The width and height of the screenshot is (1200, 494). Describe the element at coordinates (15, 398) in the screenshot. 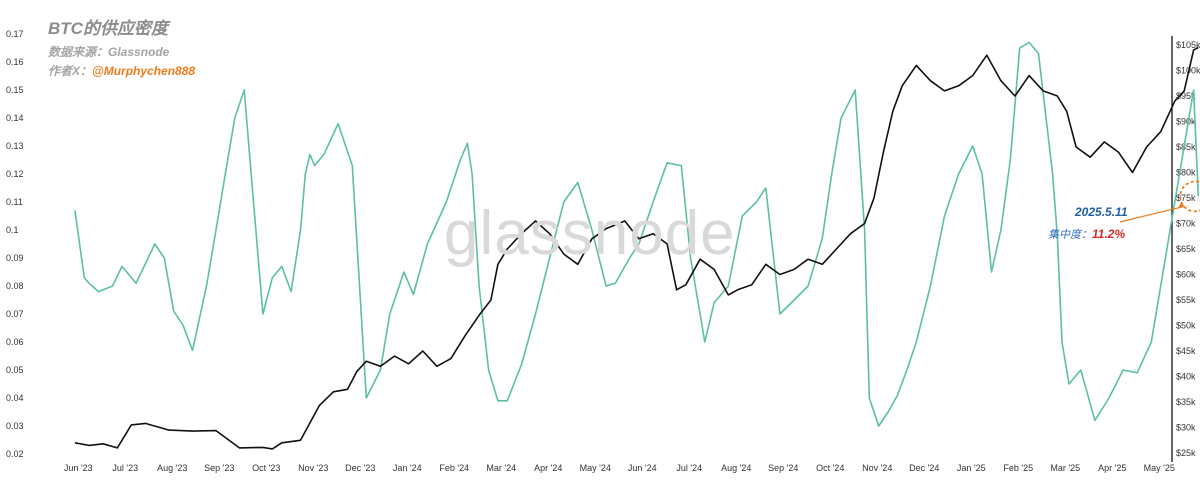

I see `left-tick-label: 0.04` at that location.